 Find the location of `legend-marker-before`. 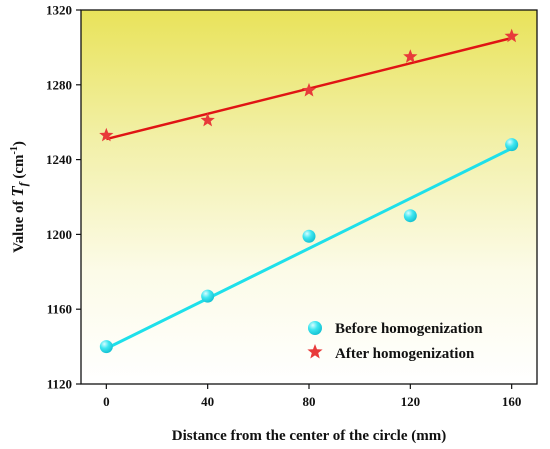

legend-marker-before is located at coordinates (315, 328).